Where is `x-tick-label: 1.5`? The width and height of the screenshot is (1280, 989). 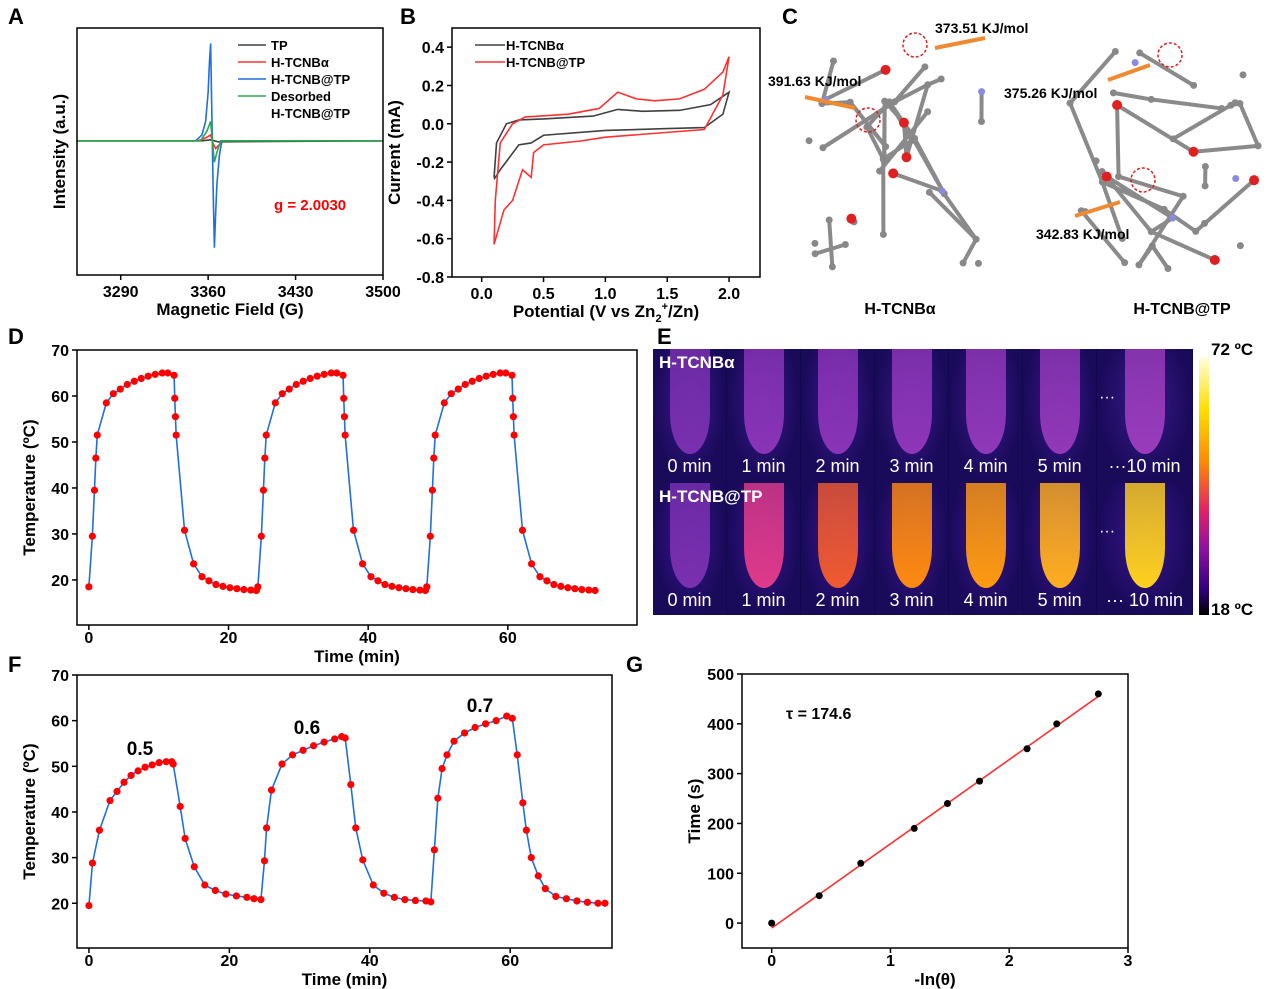 x-tick-label: 1.5 is located at coordinates (667, 294).